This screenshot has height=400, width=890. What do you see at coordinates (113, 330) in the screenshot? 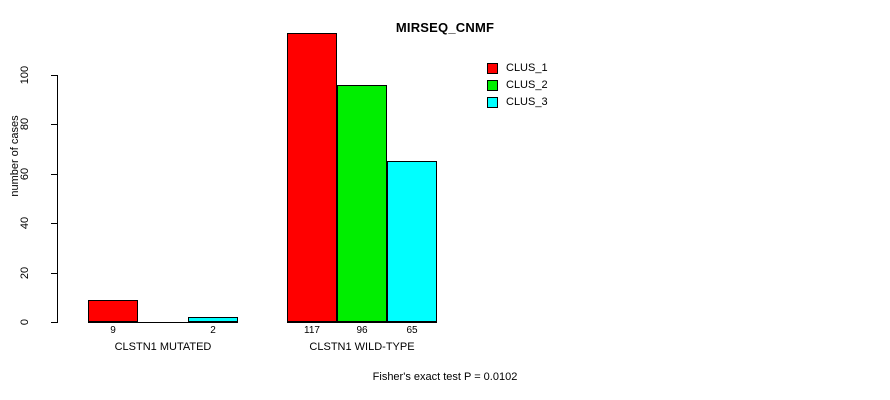
I see `bar-value-label: 9` at bounding box center [113, 330].